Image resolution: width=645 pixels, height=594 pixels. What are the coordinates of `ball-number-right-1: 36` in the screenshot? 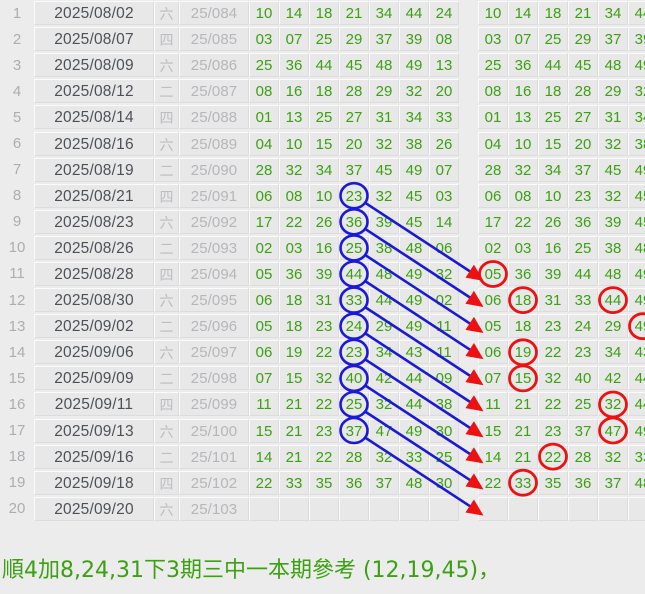 It's located at (523, 65).